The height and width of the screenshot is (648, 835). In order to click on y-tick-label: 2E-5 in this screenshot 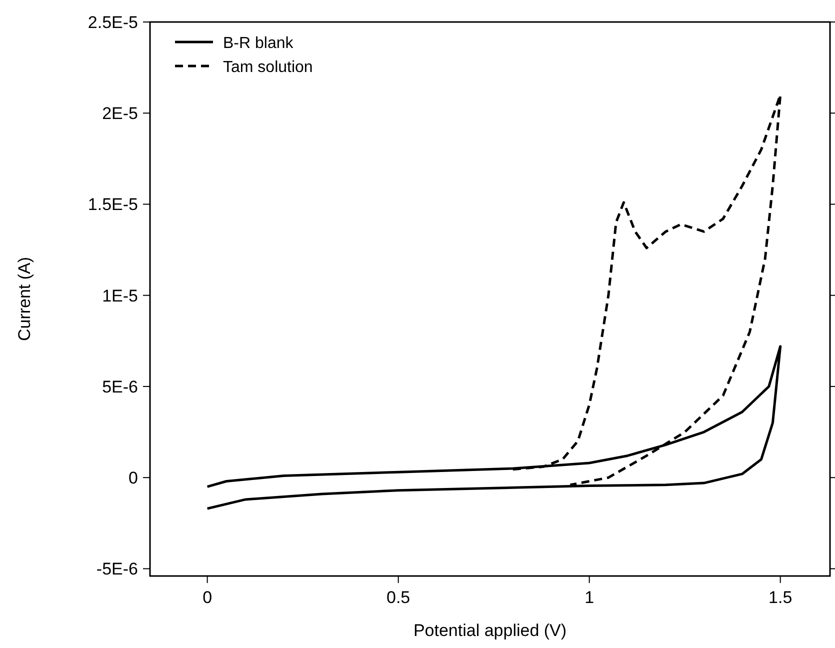, I will do `click(120, 114)`.